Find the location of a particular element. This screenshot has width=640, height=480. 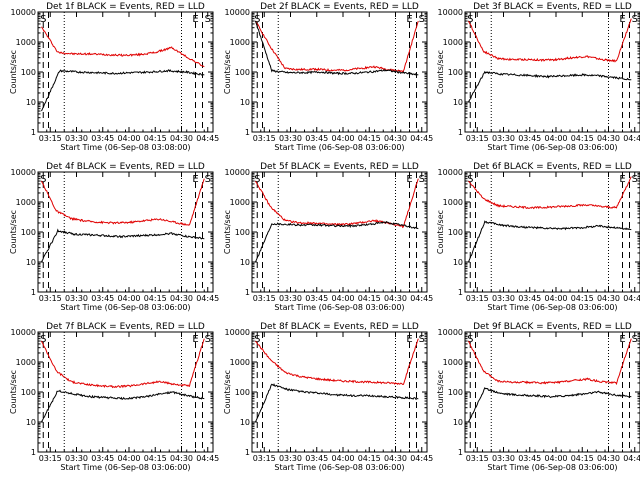

panel-title: Det 9f BLACK = Events, RED = LLD is located at coordinates (552, 327).